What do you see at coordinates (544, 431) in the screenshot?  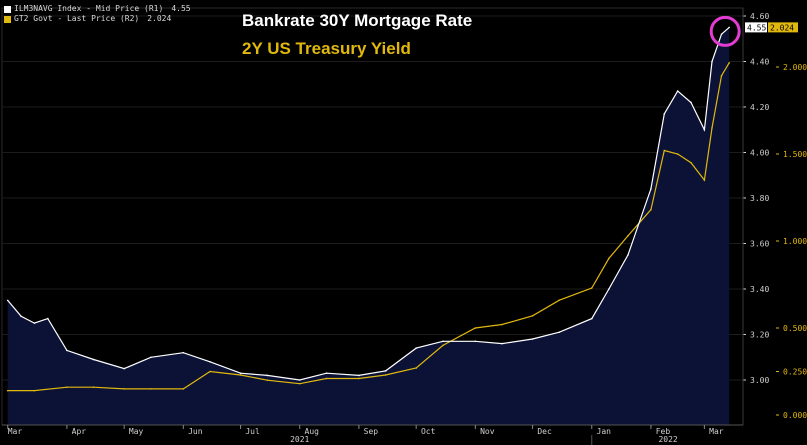 I see `x-tick-label: Dec` at bounding box center [544, 431].